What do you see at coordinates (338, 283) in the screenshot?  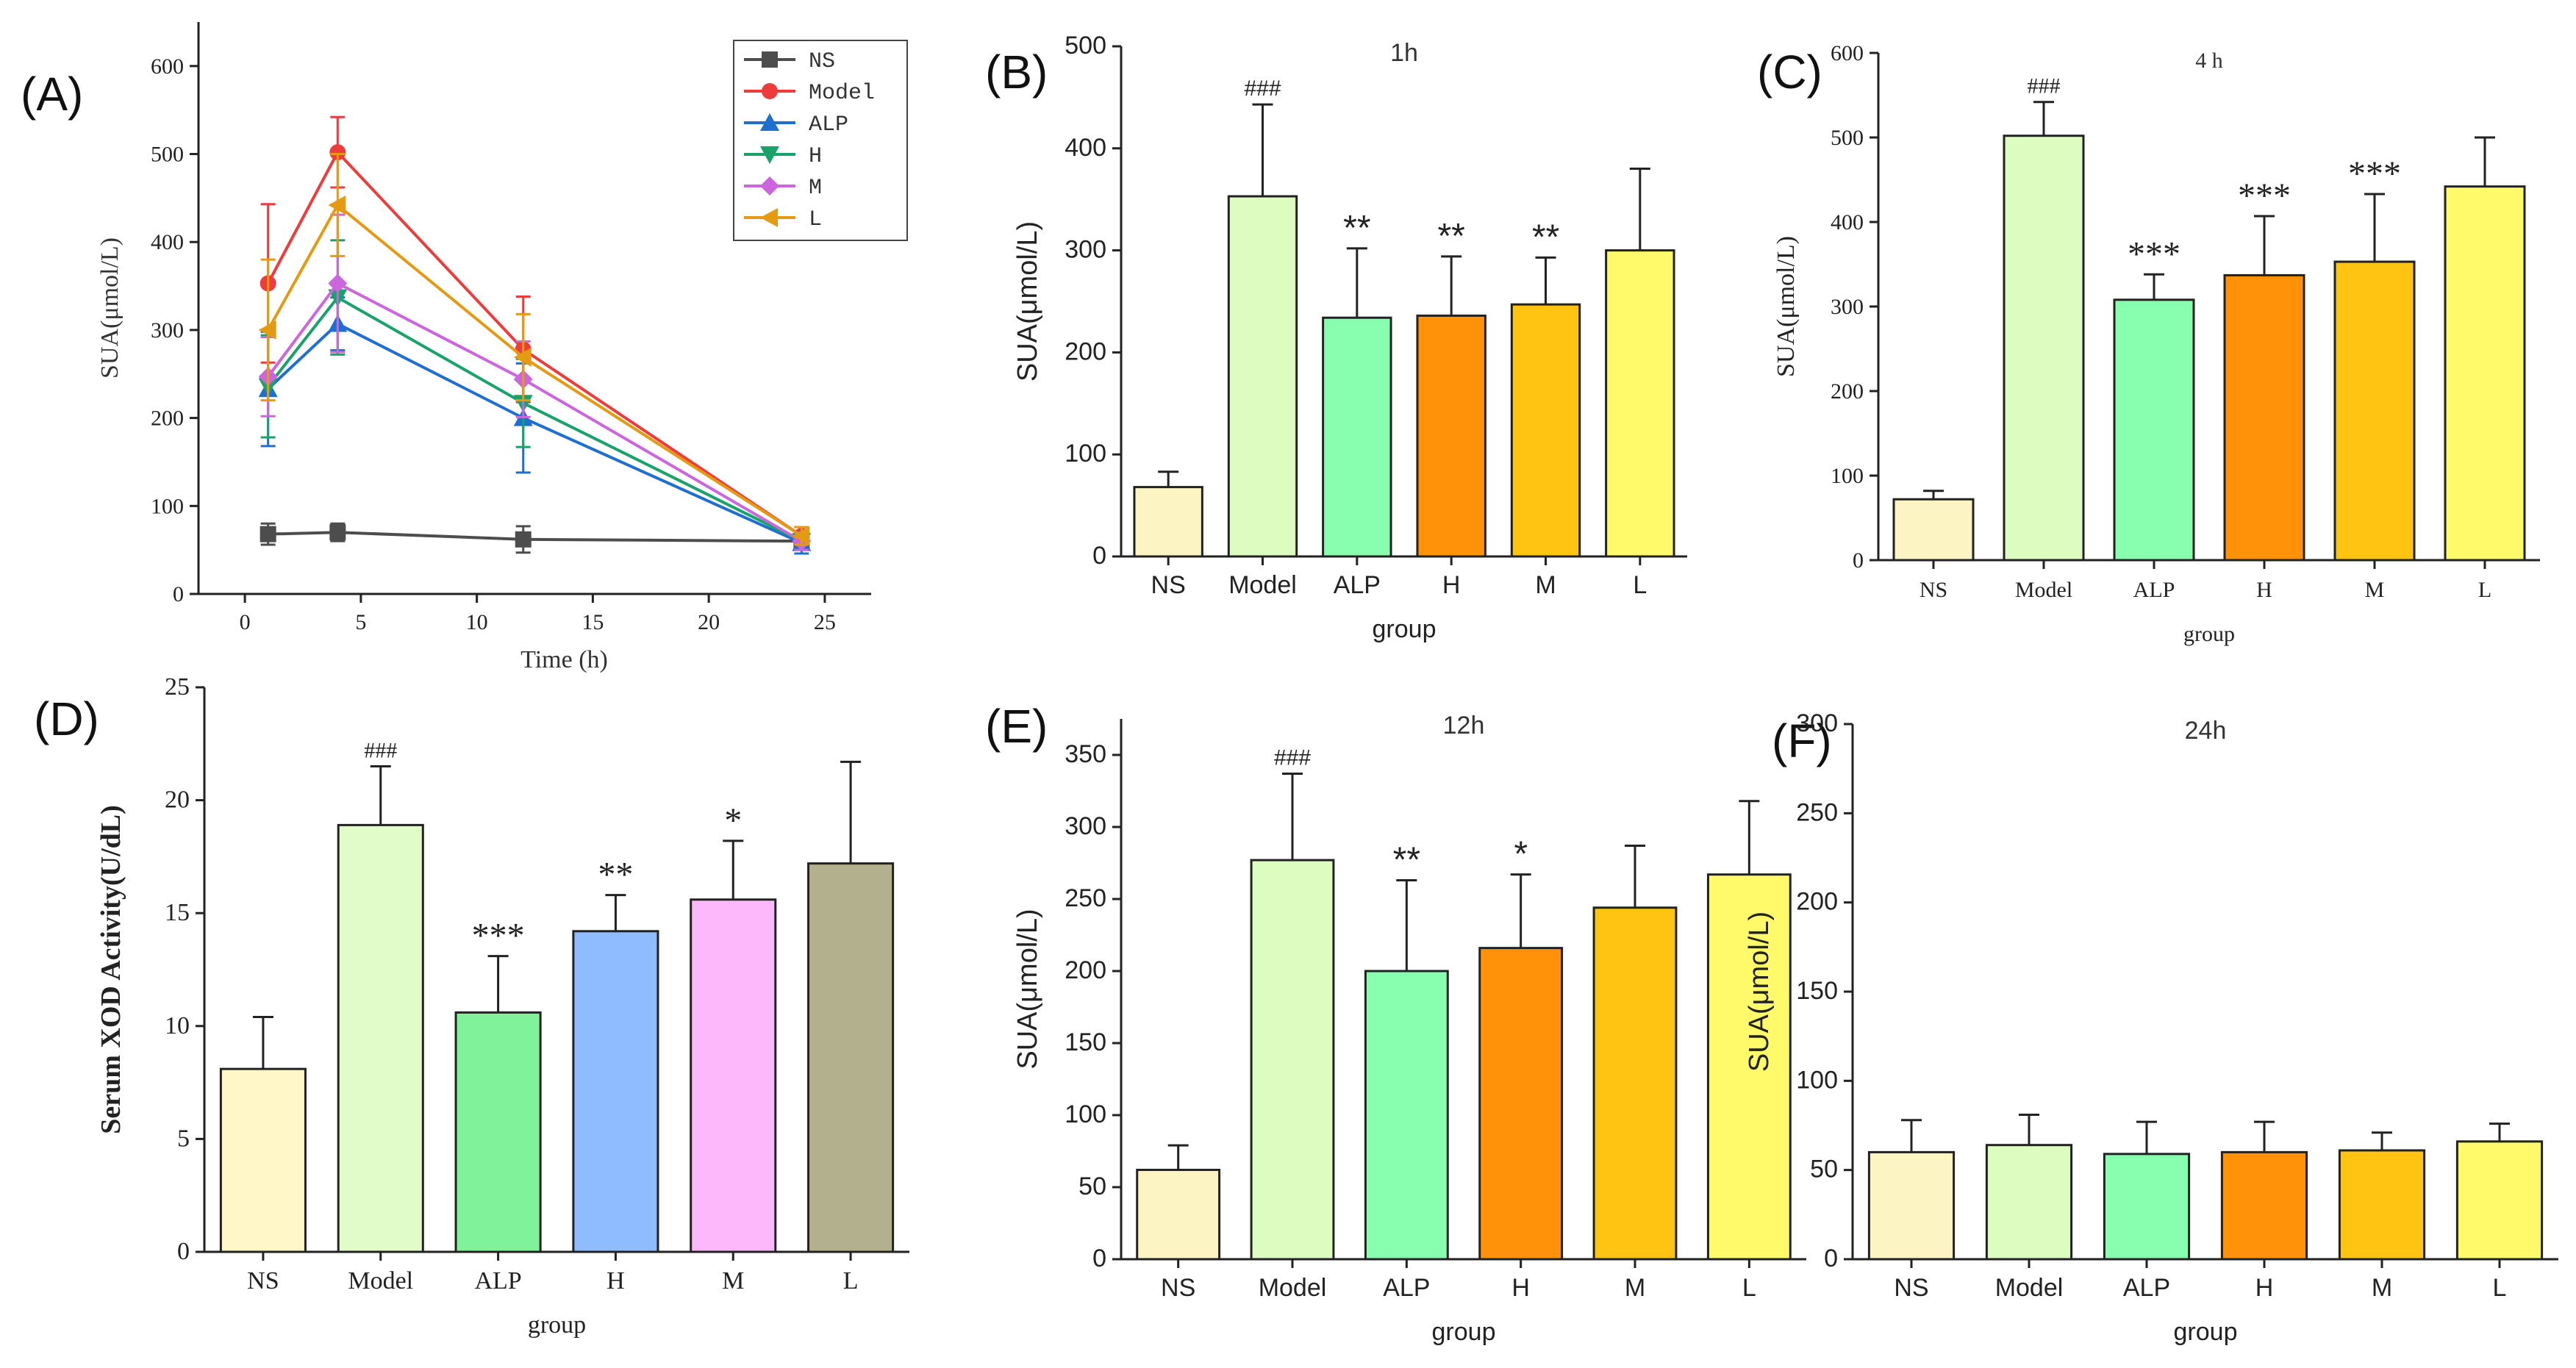 I see `data-point-m` at bounding box center [338, 283].